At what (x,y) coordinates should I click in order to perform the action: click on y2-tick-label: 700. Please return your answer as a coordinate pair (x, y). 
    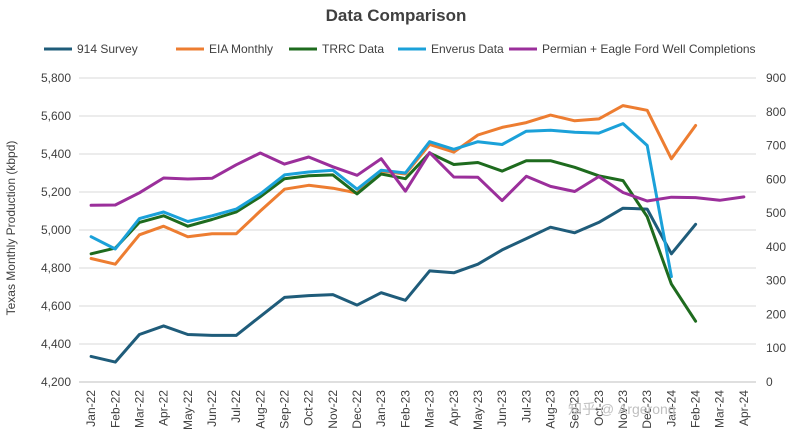
    Looking at the image, I should click on (776, 146).